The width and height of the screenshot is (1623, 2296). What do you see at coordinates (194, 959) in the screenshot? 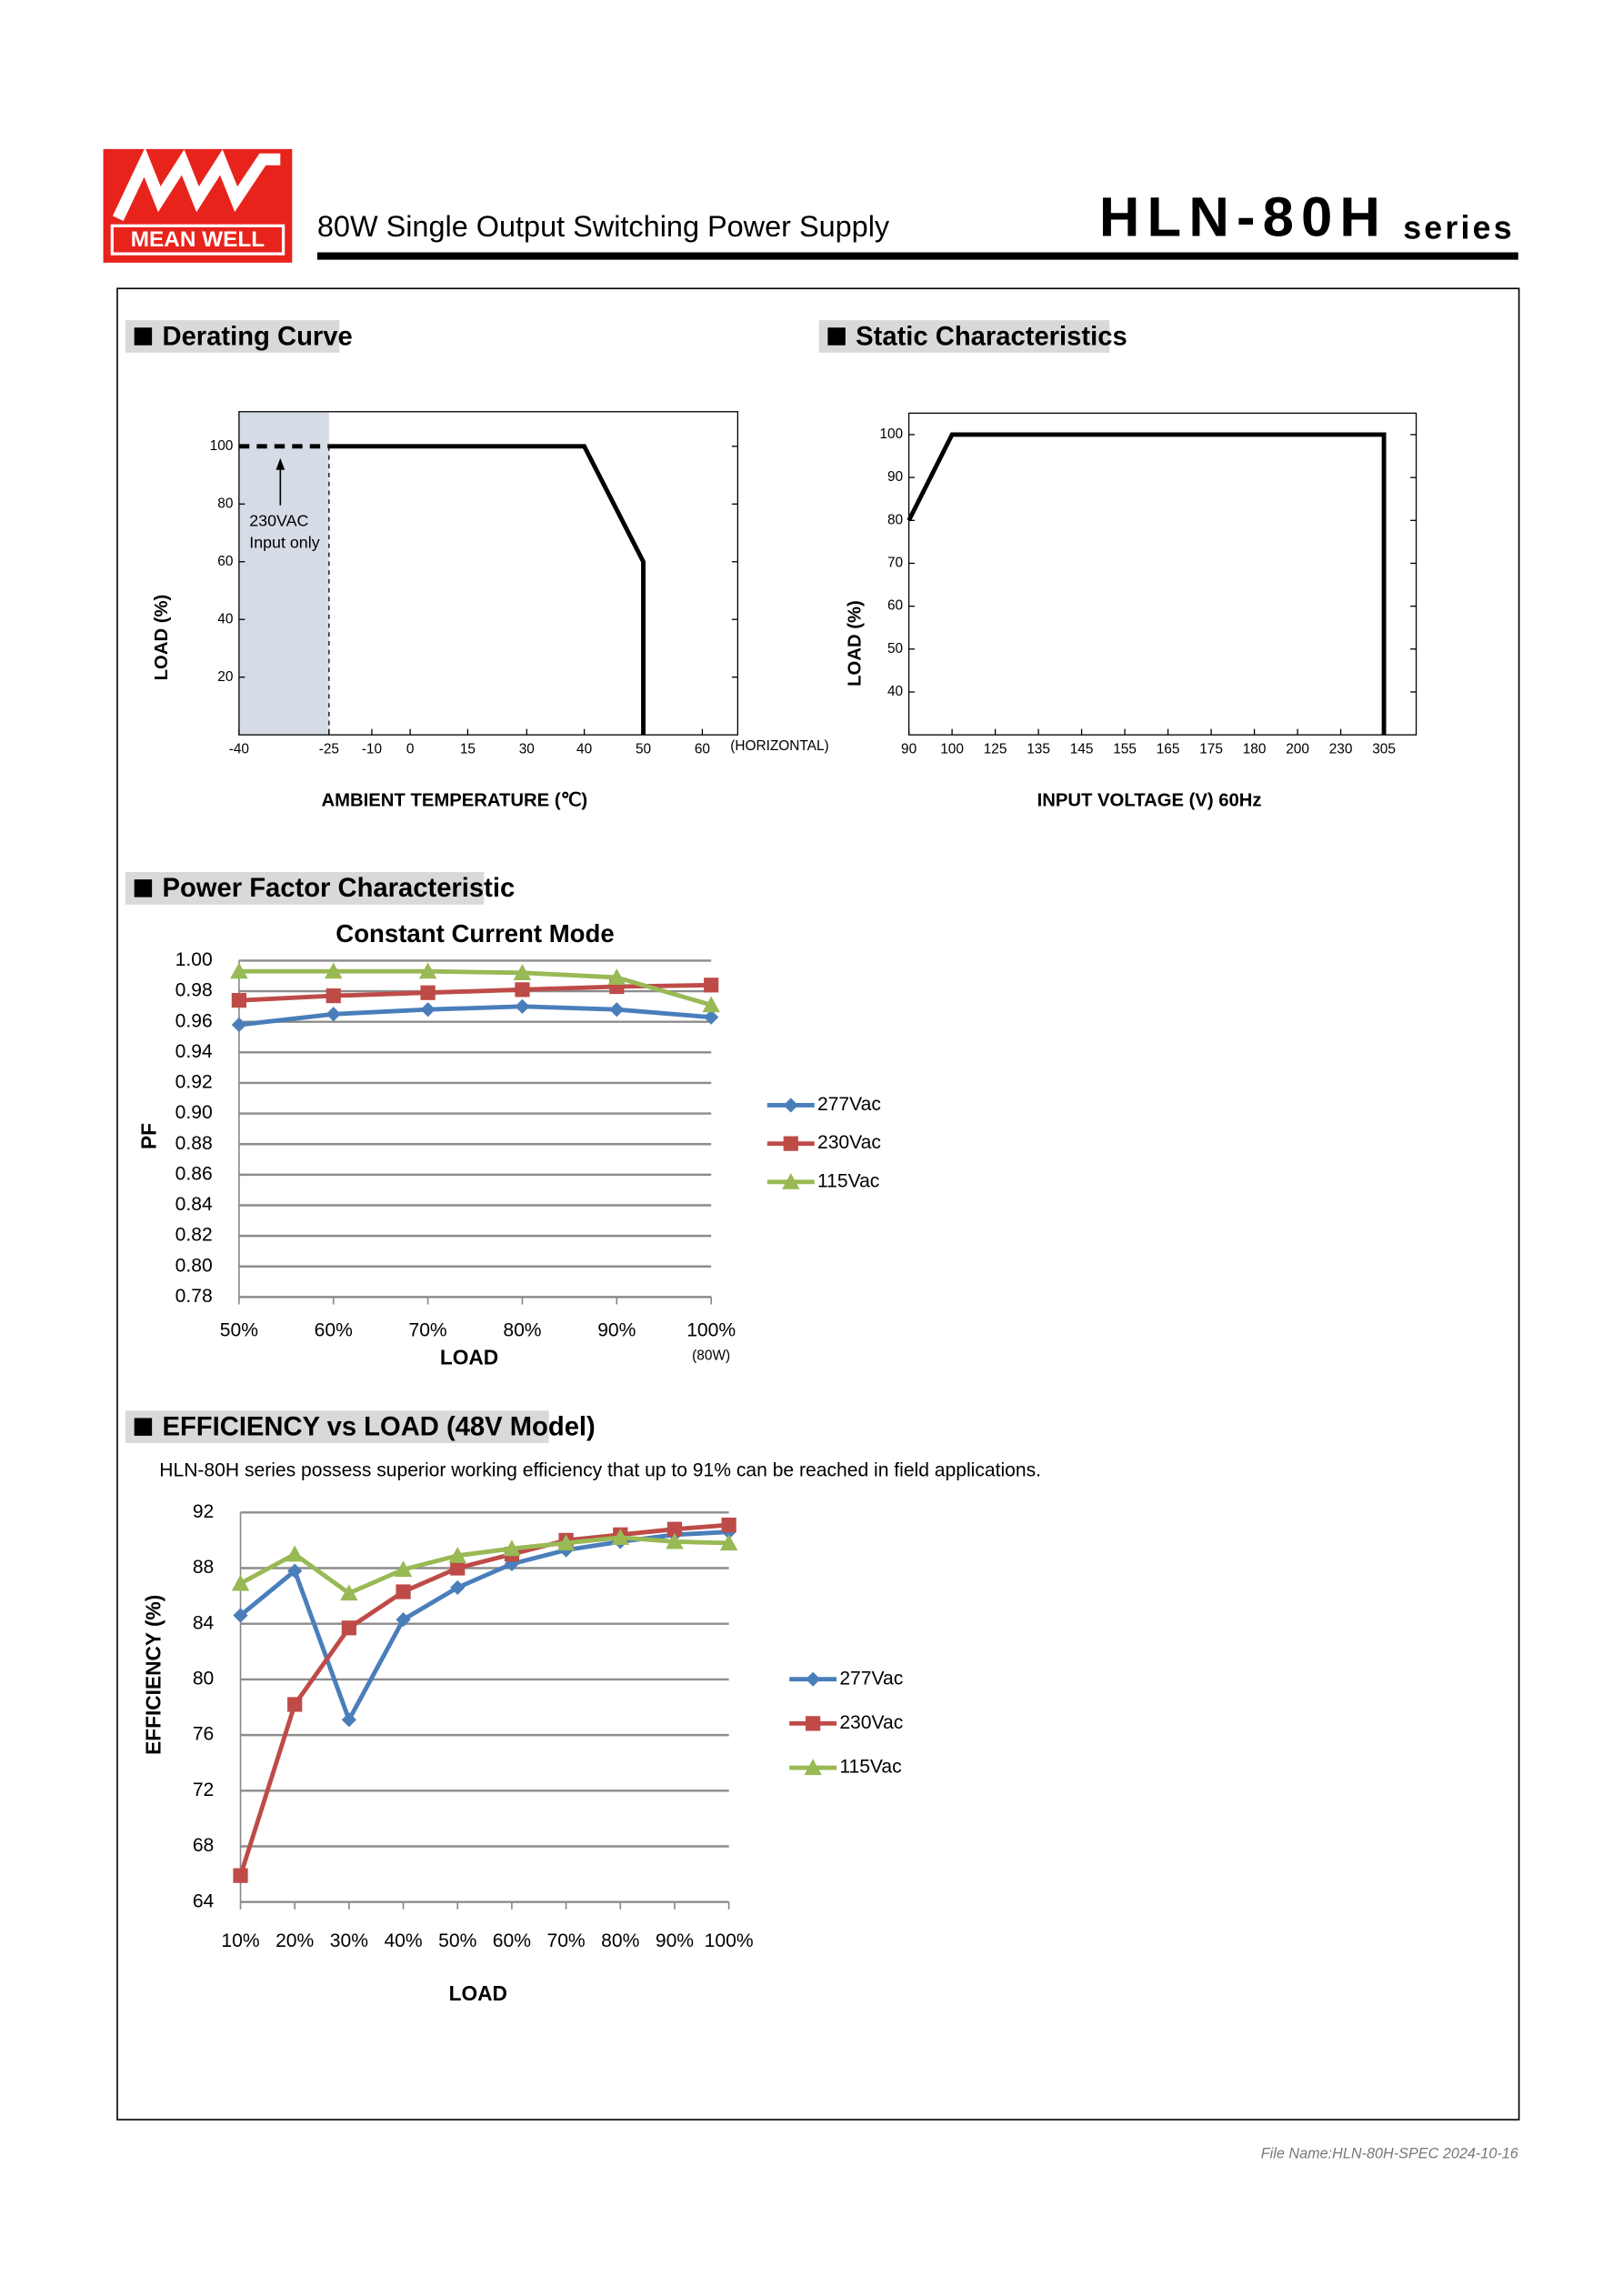
I see `y-tick-label: 1.00` at bounding box center [194, 959].